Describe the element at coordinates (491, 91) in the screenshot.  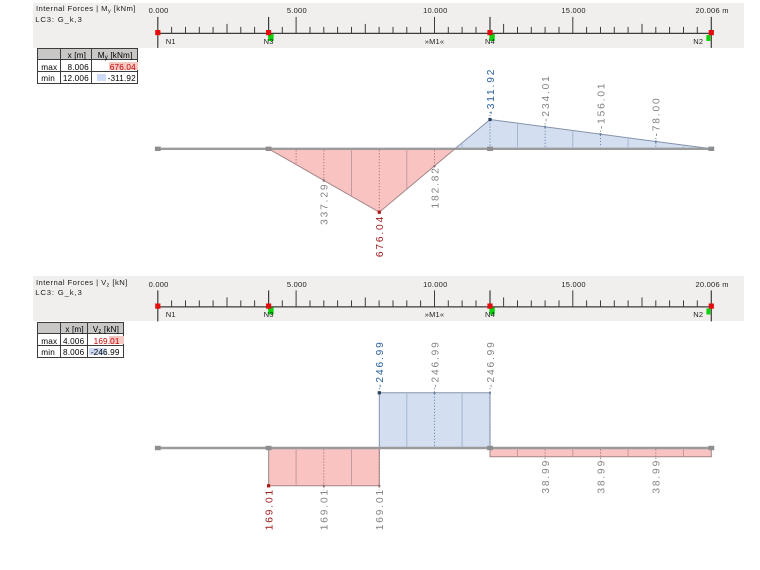
I see `svg-text: -311.92` at that location.